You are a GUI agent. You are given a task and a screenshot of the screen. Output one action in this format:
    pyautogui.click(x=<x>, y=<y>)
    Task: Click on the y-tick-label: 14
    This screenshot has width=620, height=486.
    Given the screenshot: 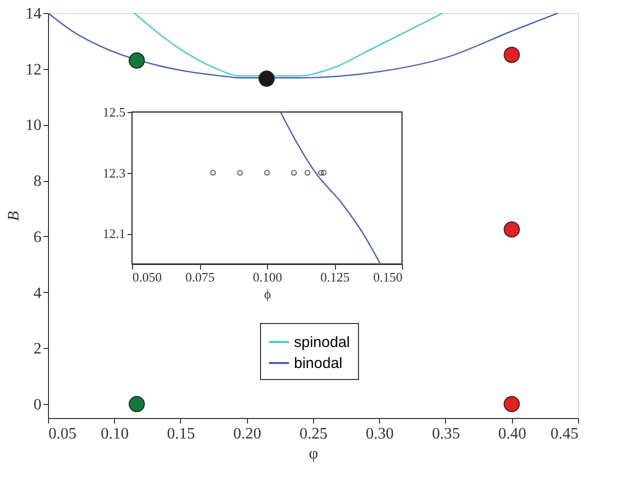 What is the action you would take?
    pyautogui.click(x=34, y=14)
    